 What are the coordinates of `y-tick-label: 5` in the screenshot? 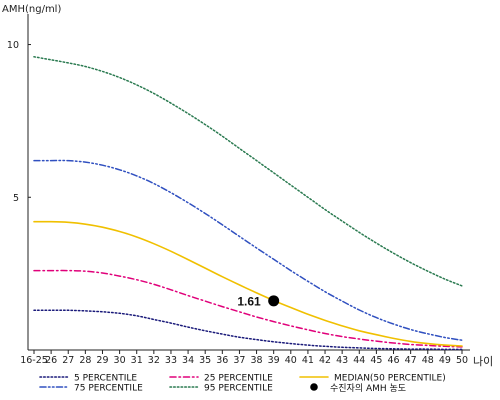 It's located at (16, 198).